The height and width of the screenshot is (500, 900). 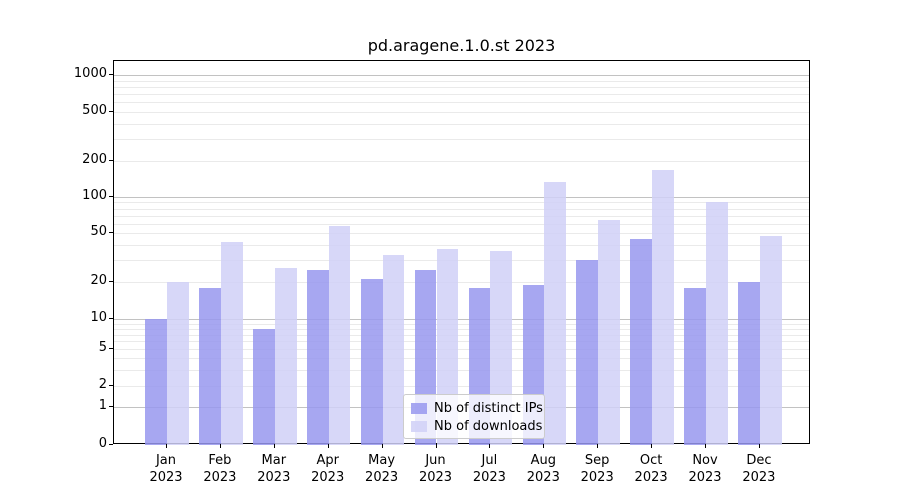 I want to click on legend-row-downloads: Nb of downloads, so click(x=476, y=426).